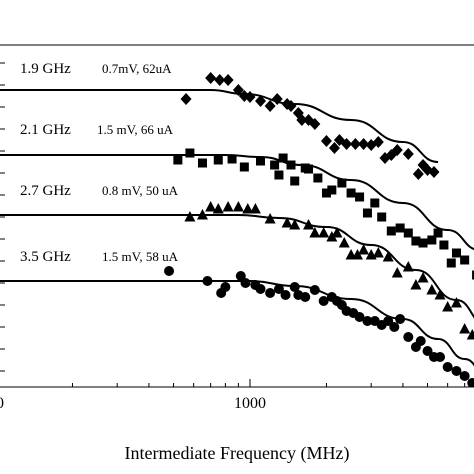 The height and width of the screenshot is (474, 474). I want to click on x-axis-ticks: 00 1000, so click(233, 395).